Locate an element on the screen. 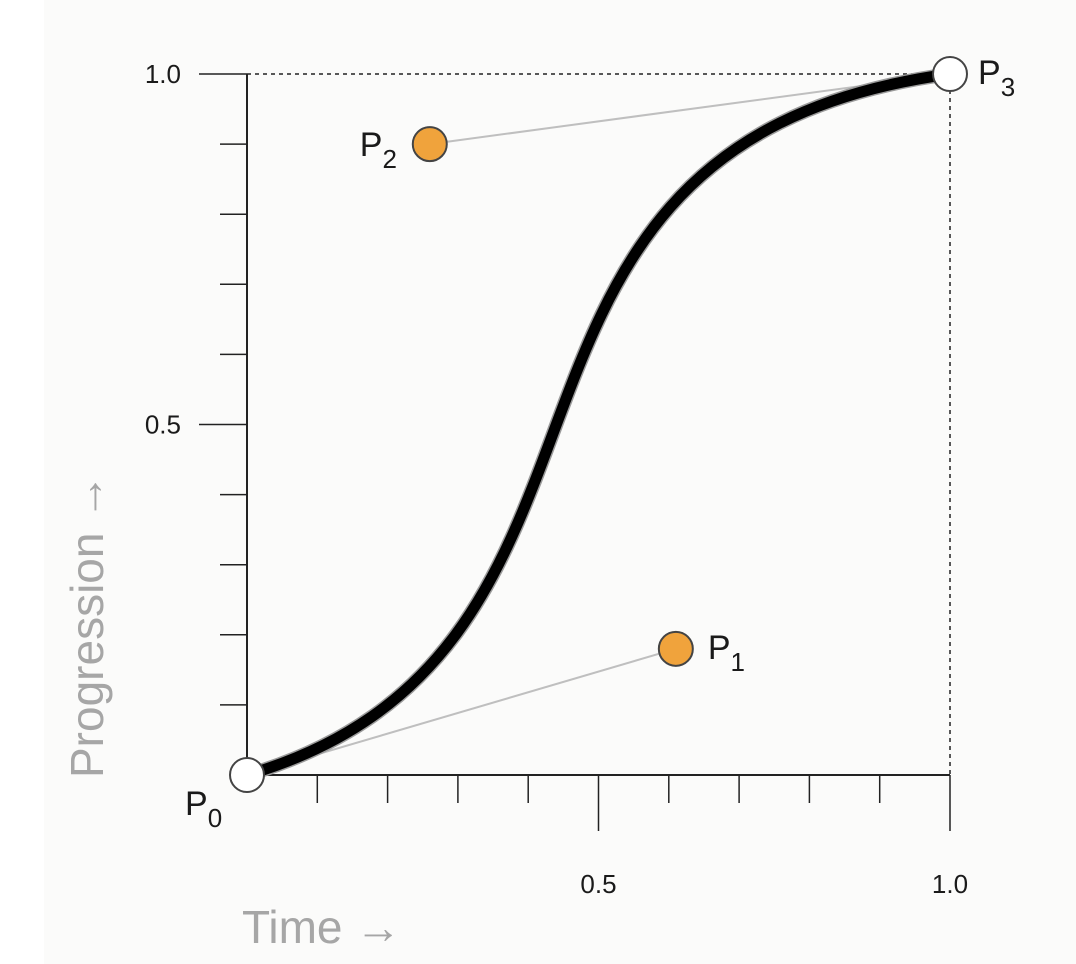  y-tick-label: 0.5 is located at coordinates (163, 425).